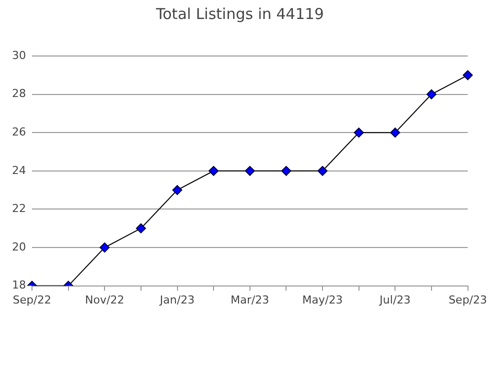 The width and height of the screenshot is (490, 380). What do you see at coordinates (239, 13) in the screenshot?
I see `chart-title: Total Listings in 44119` at bounding box center [239, 13].